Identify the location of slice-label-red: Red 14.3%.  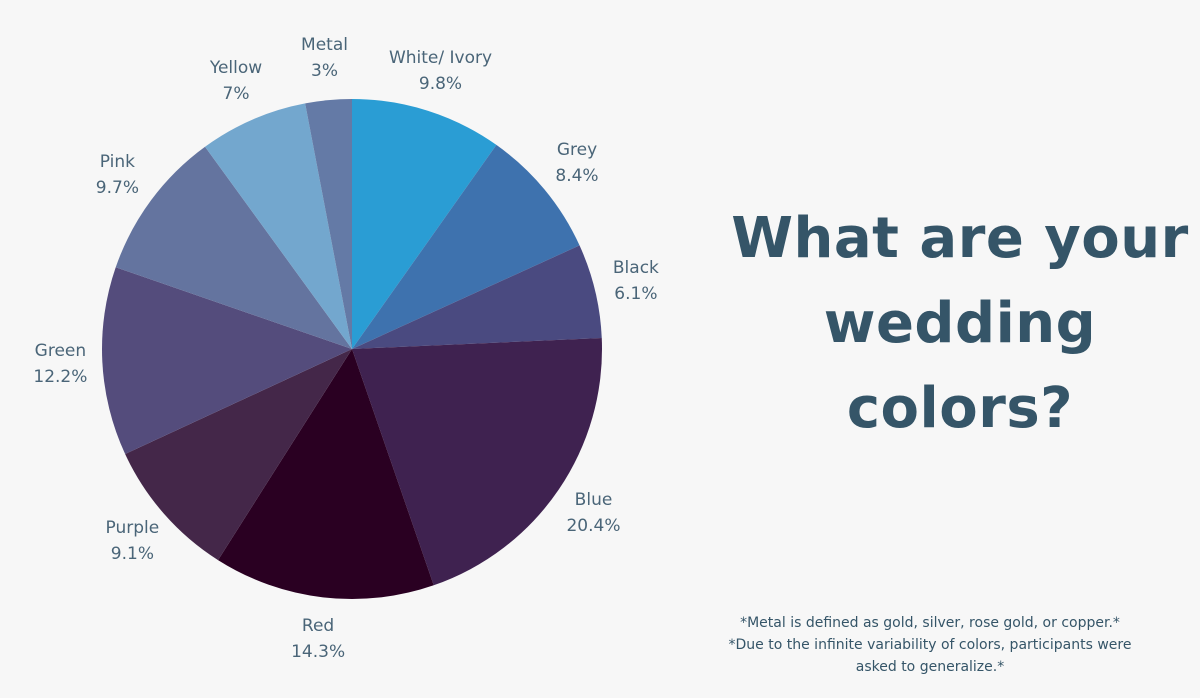
(318, 639).